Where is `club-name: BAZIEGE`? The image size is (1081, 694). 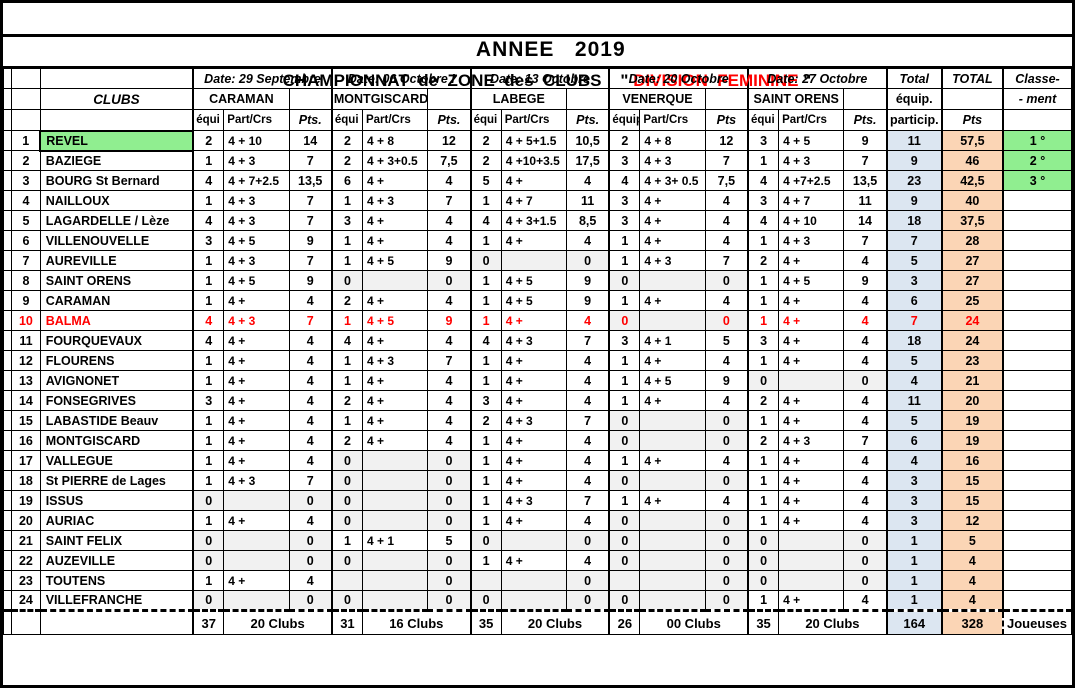
club-name: BAZIEGE is located at coordinates (116, 160).